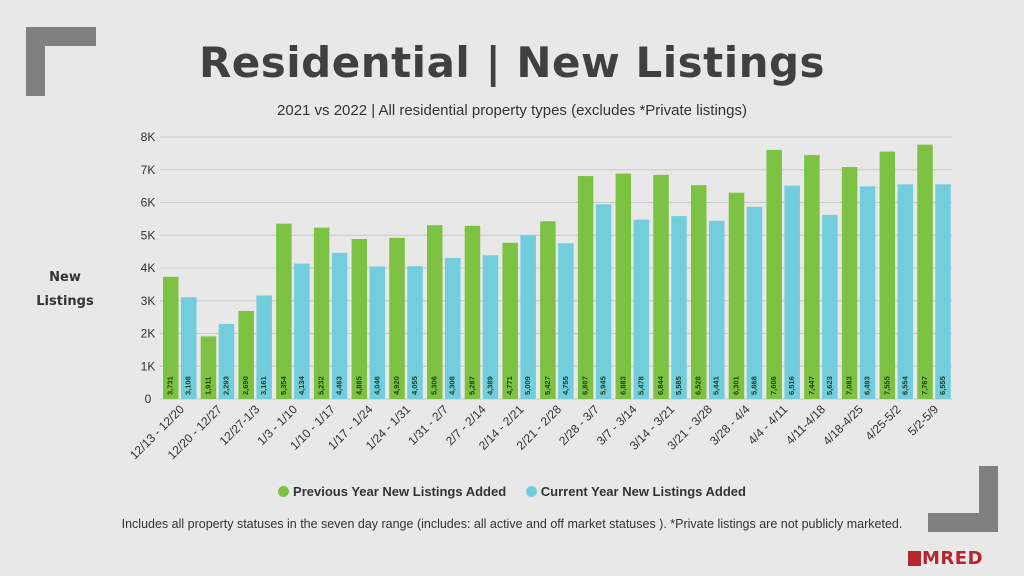  Describe the element at coordinates (640, 385) in the screenshot. I see `data-label-current: 5,478` at that location.